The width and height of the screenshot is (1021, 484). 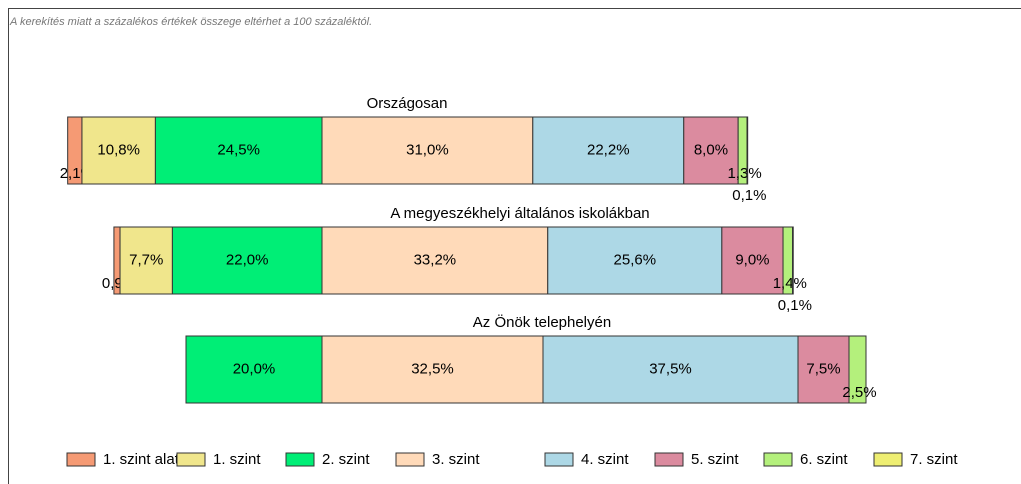 I want to click on value-label: 7,5%, so click(x=823, y=368).